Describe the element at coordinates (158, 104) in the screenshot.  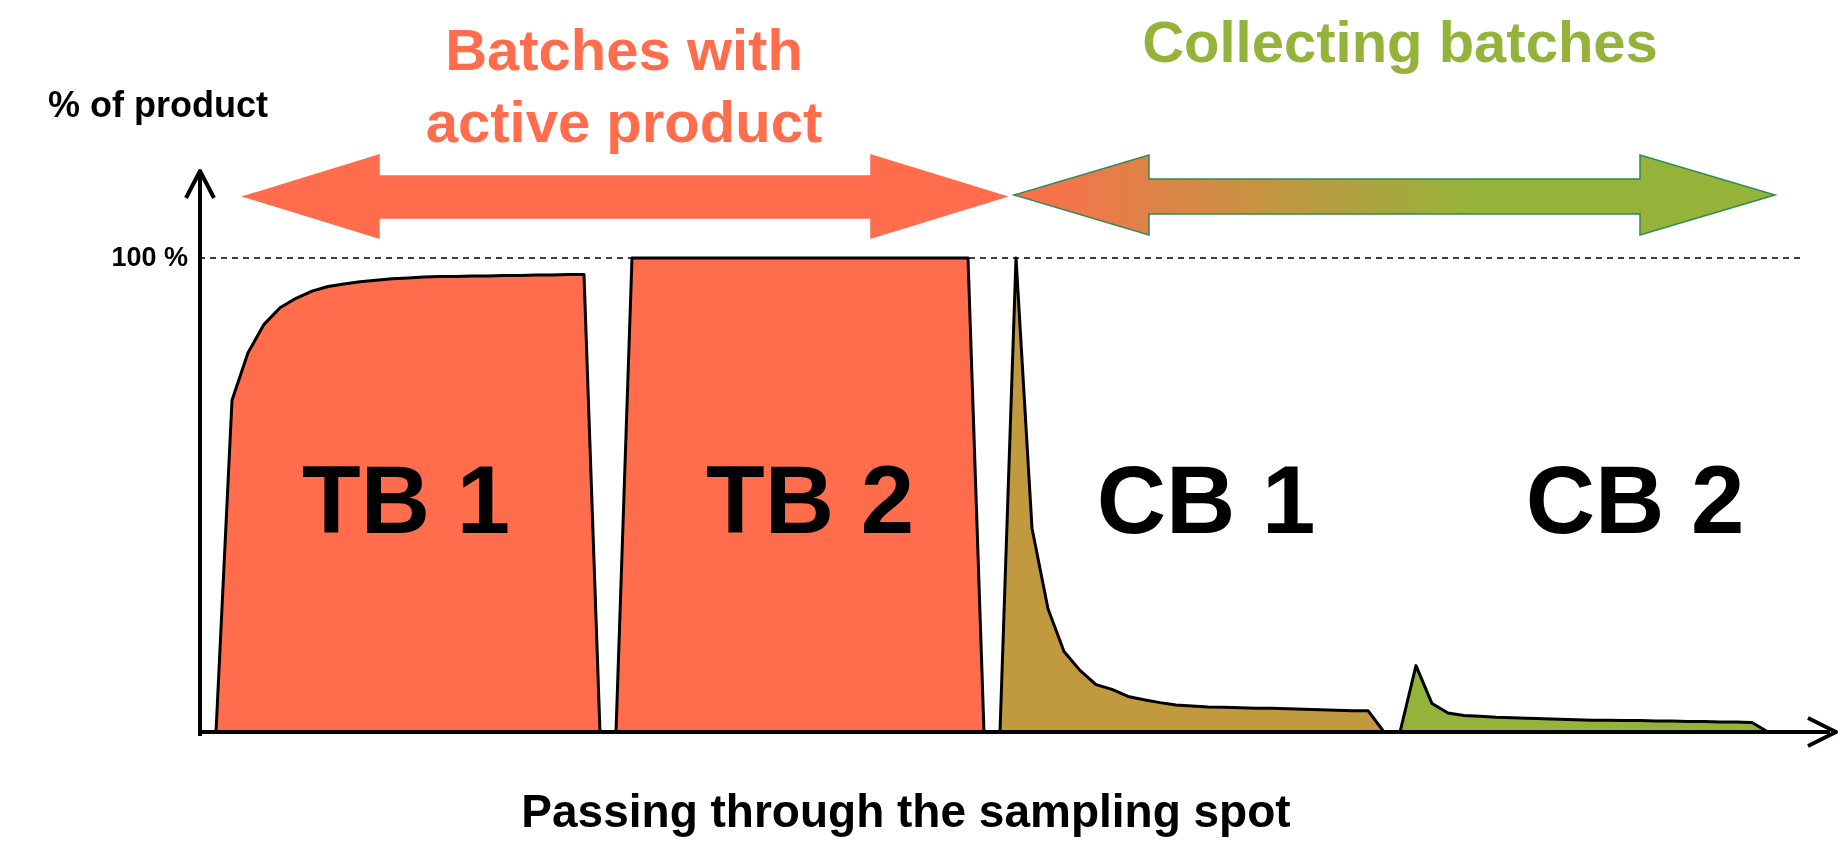
I see `y-axis-title: % of product` at that location.